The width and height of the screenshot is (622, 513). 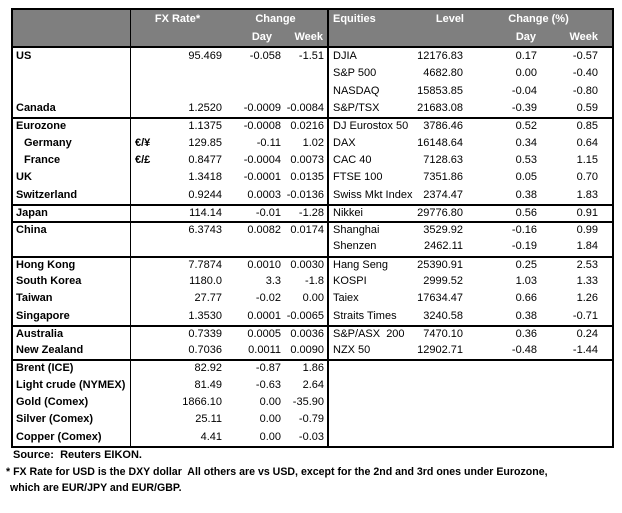 What do you see at coordinates (307, 402) in the screenshot?
I see `fx-change-week-value: -35.90` at bounding box center [307, 402].